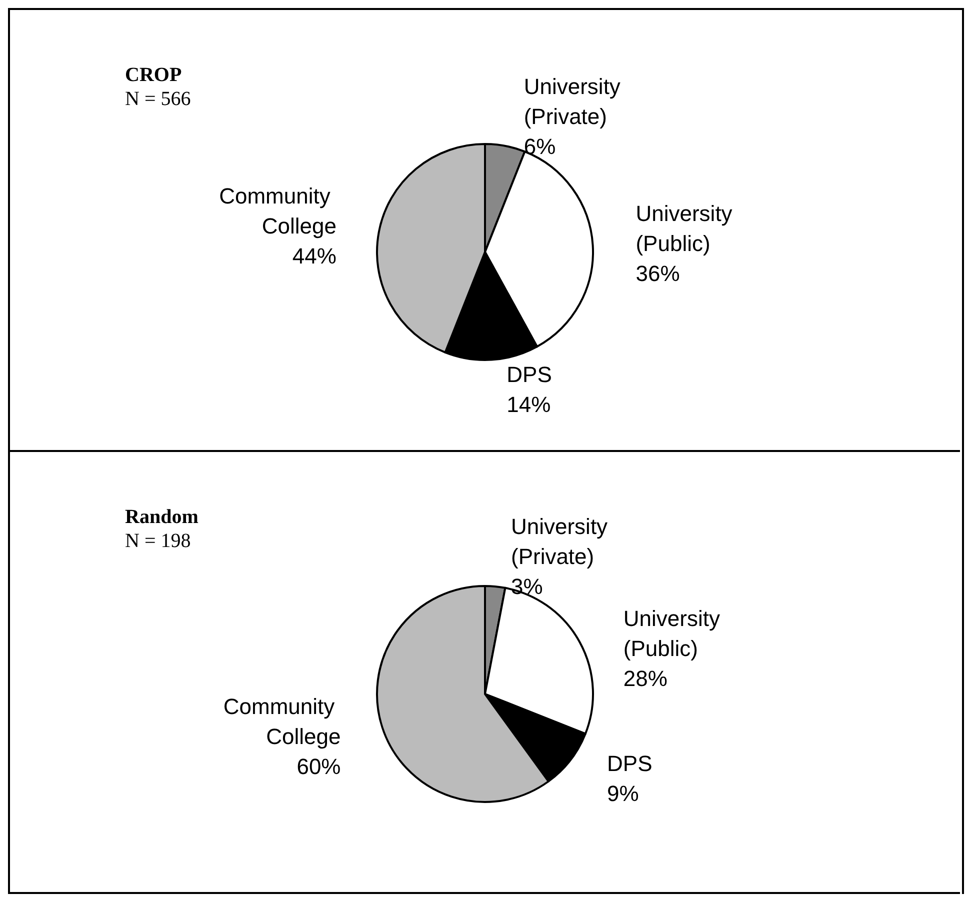 This screenshot has height=902, width=969. What do you see at coordinates (623, 793) in the screenshot?
I see `data-label: 9%` at bounding box center [623, 793].